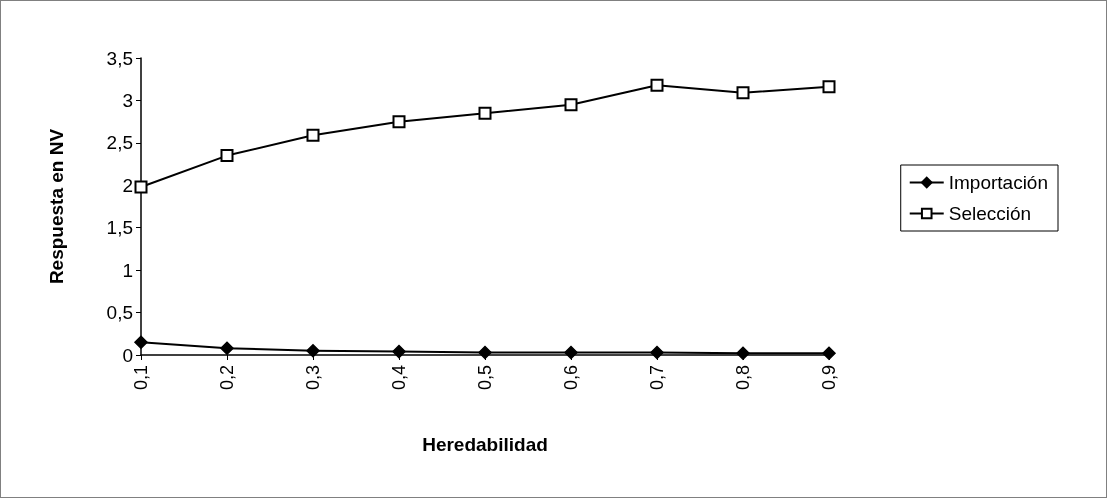 This screenshot has width=1107, height=498. What do you see at coordinates (127, 100) in the screenshot?
I see `y-tick-label: 3` at bounding box center [127, 100].